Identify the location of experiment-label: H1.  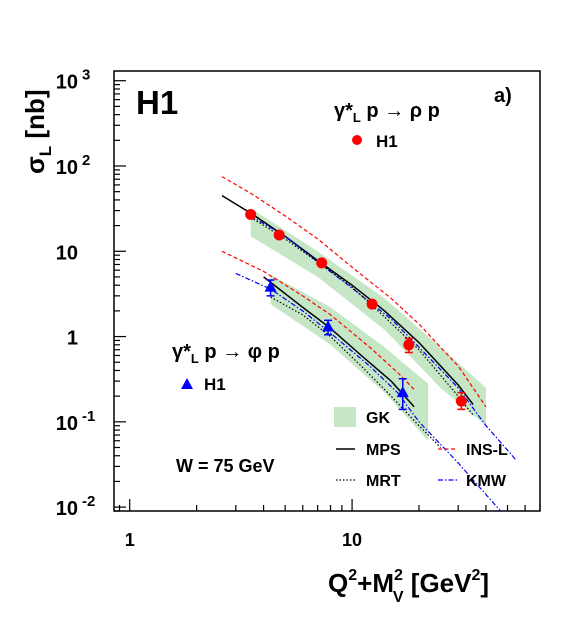
(157, 102).